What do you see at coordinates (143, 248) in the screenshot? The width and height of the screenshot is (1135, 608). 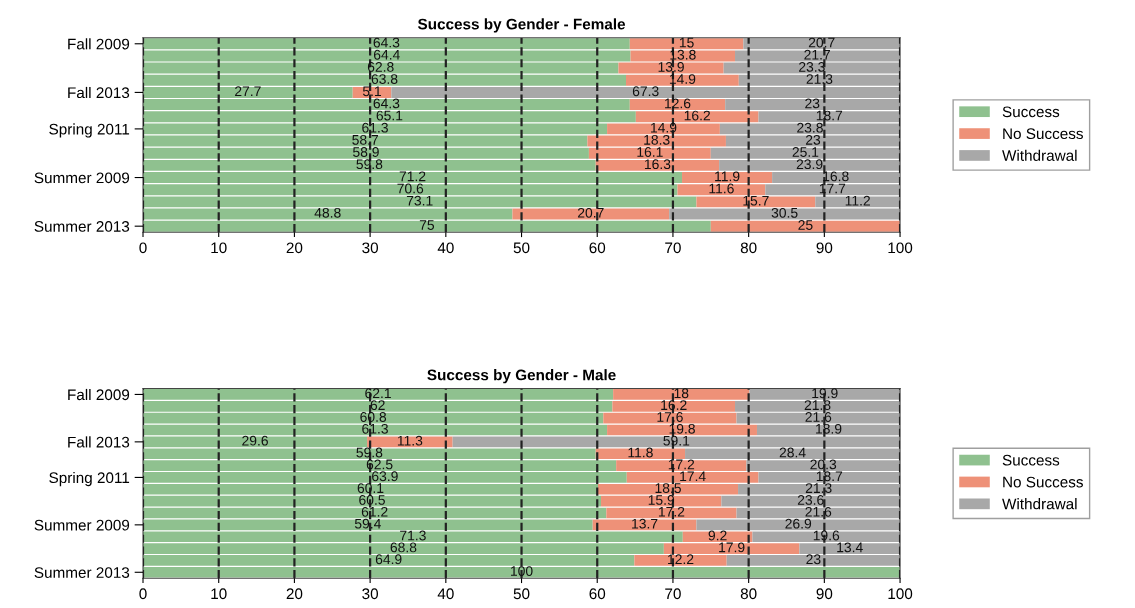 I see `x-tick-label: 0` at bounding box center [143, 248].